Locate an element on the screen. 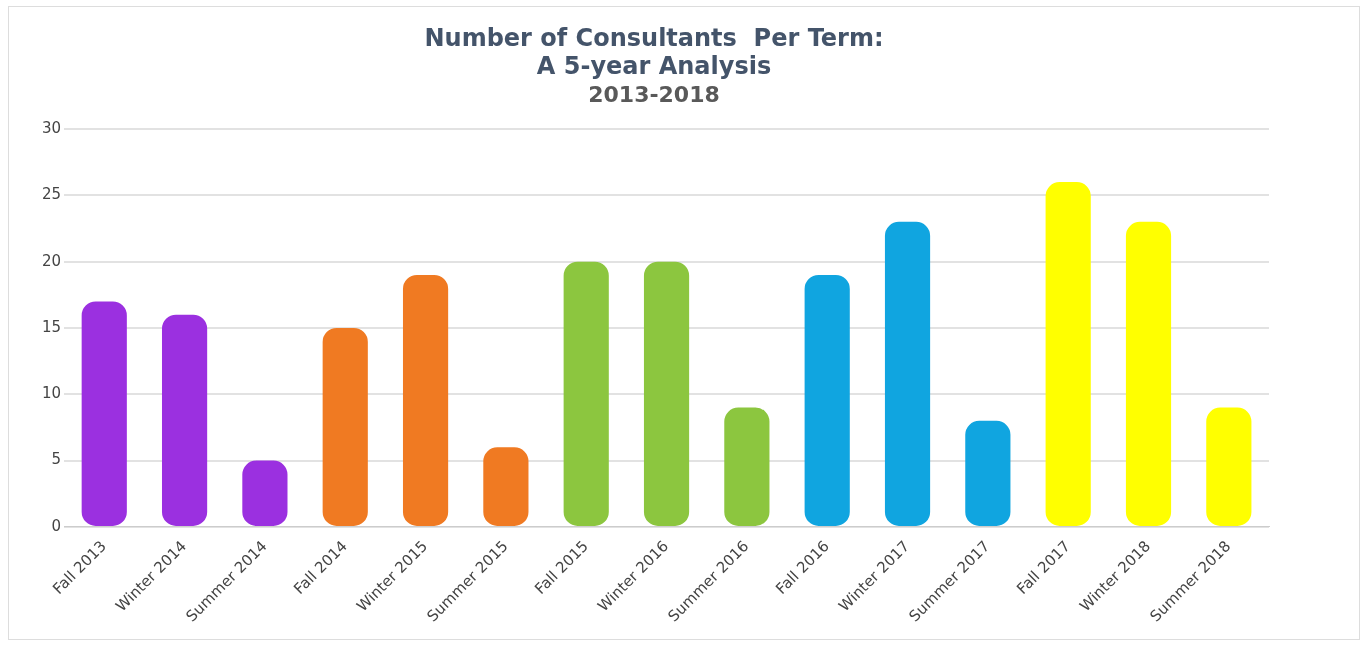 The height and width of the screenshot is (648, 1370). y-tick-label: 5 is located at coordinates (56, 459).